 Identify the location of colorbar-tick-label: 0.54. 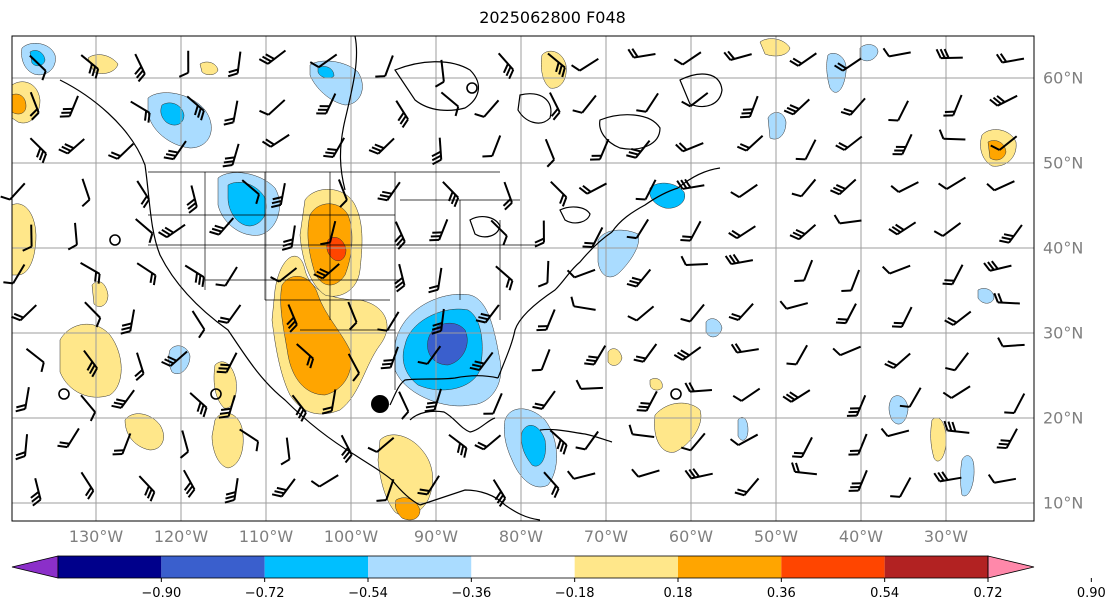
(885, 593).